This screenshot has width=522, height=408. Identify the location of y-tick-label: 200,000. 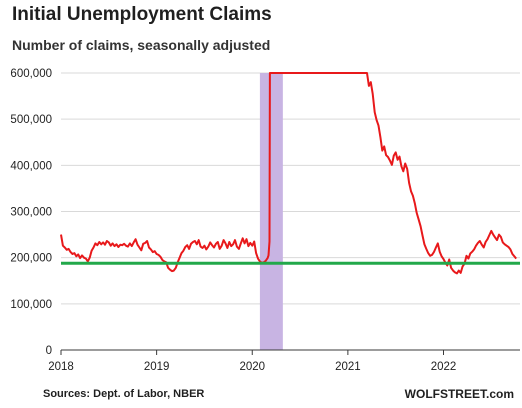
(31, 259).